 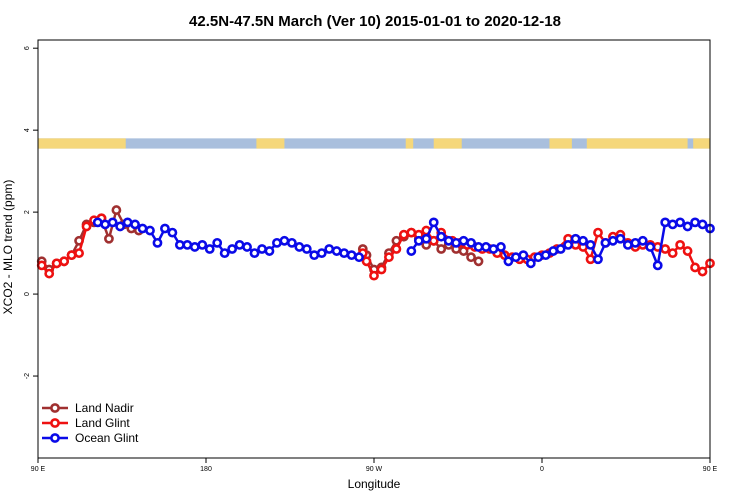 I want to click on x-tick-label: 180, so click(x=206, y=469).